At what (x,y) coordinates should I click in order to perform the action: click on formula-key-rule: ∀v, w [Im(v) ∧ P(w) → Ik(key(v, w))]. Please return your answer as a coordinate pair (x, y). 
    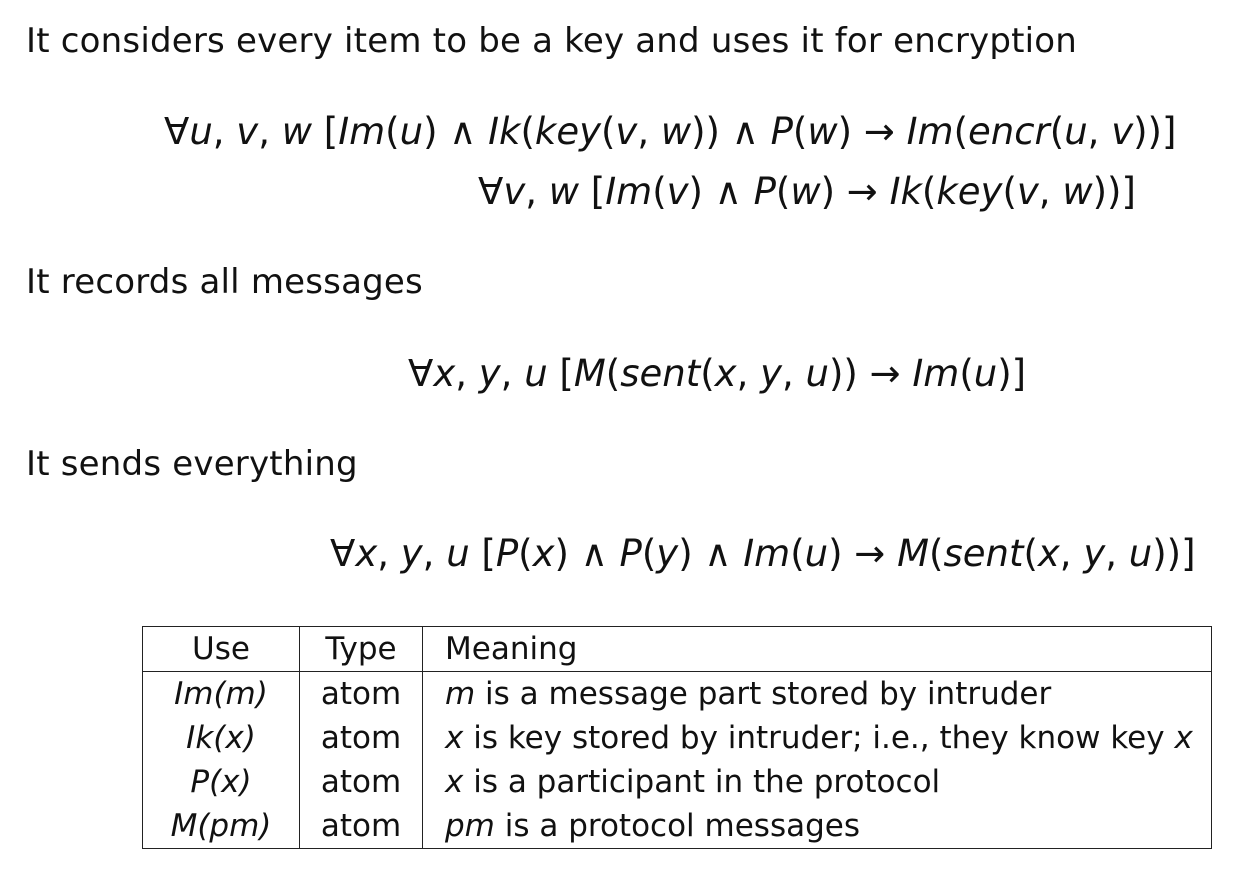
    Looking at the image, I should click on (807, 191).